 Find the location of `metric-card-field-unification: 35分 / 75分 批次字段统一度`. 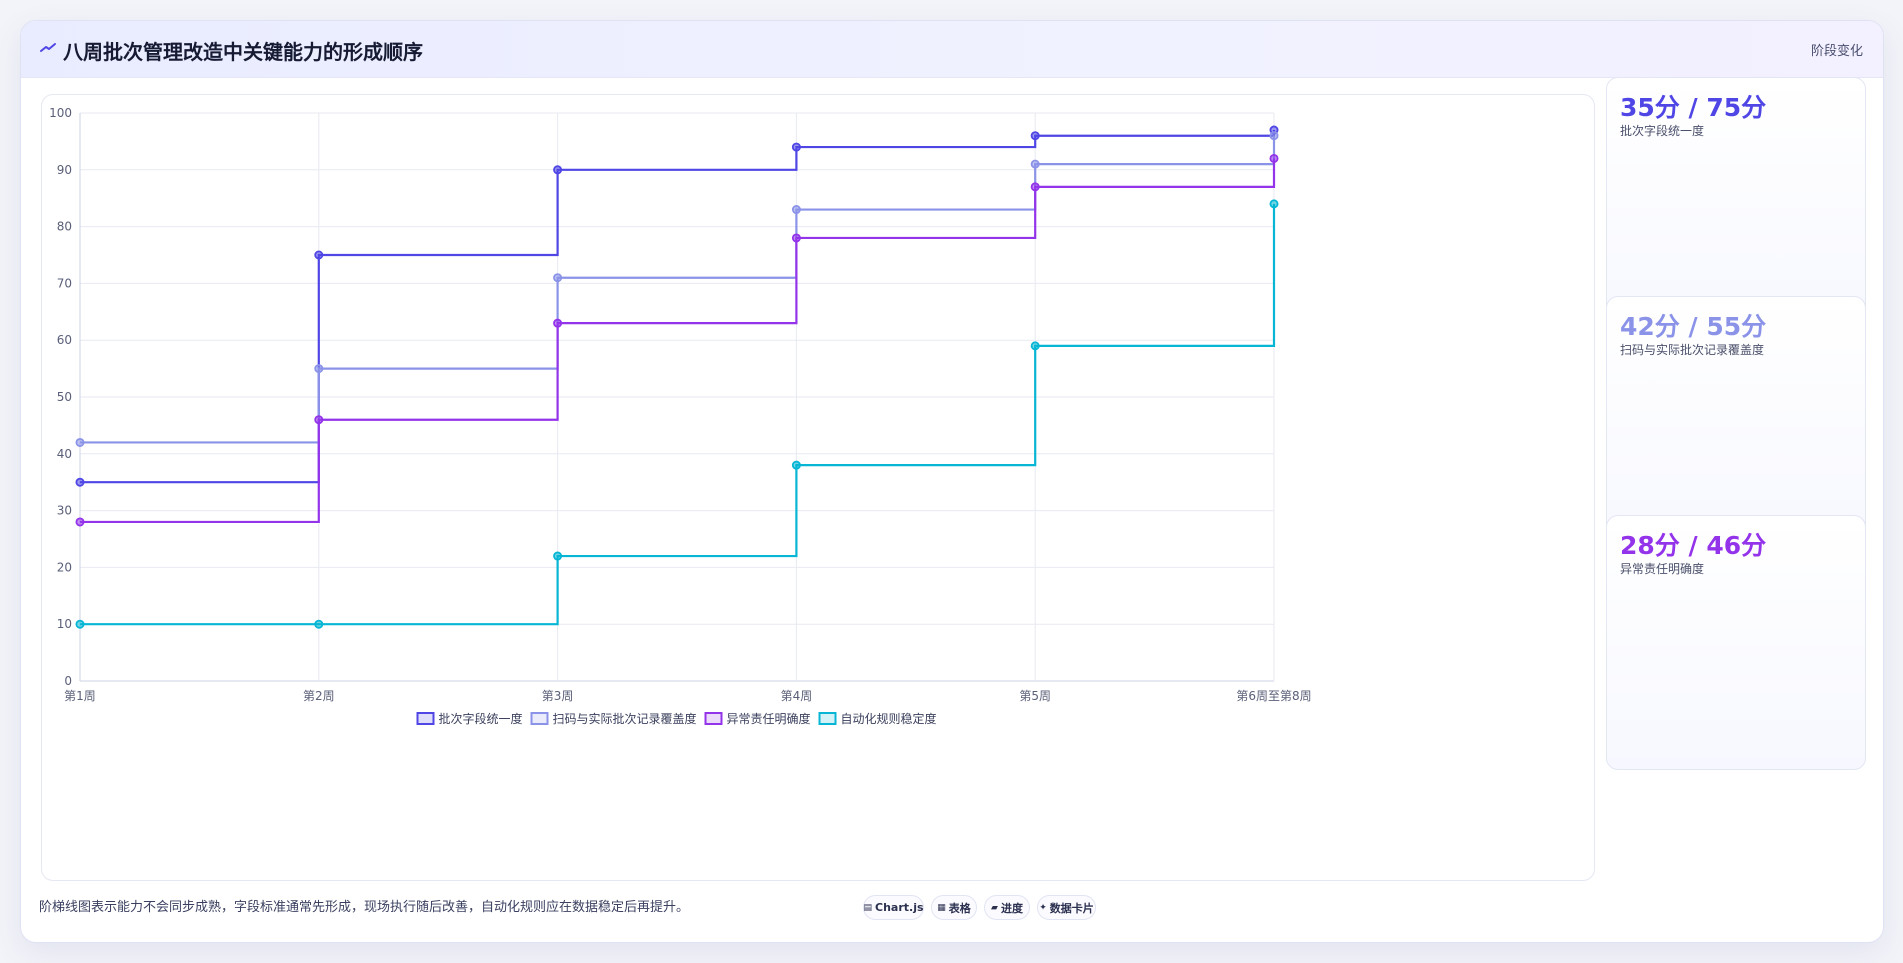

metric-card-field-unification: 35分 / 75分 批次字段统一度 is located at coordinates (1736, 204).